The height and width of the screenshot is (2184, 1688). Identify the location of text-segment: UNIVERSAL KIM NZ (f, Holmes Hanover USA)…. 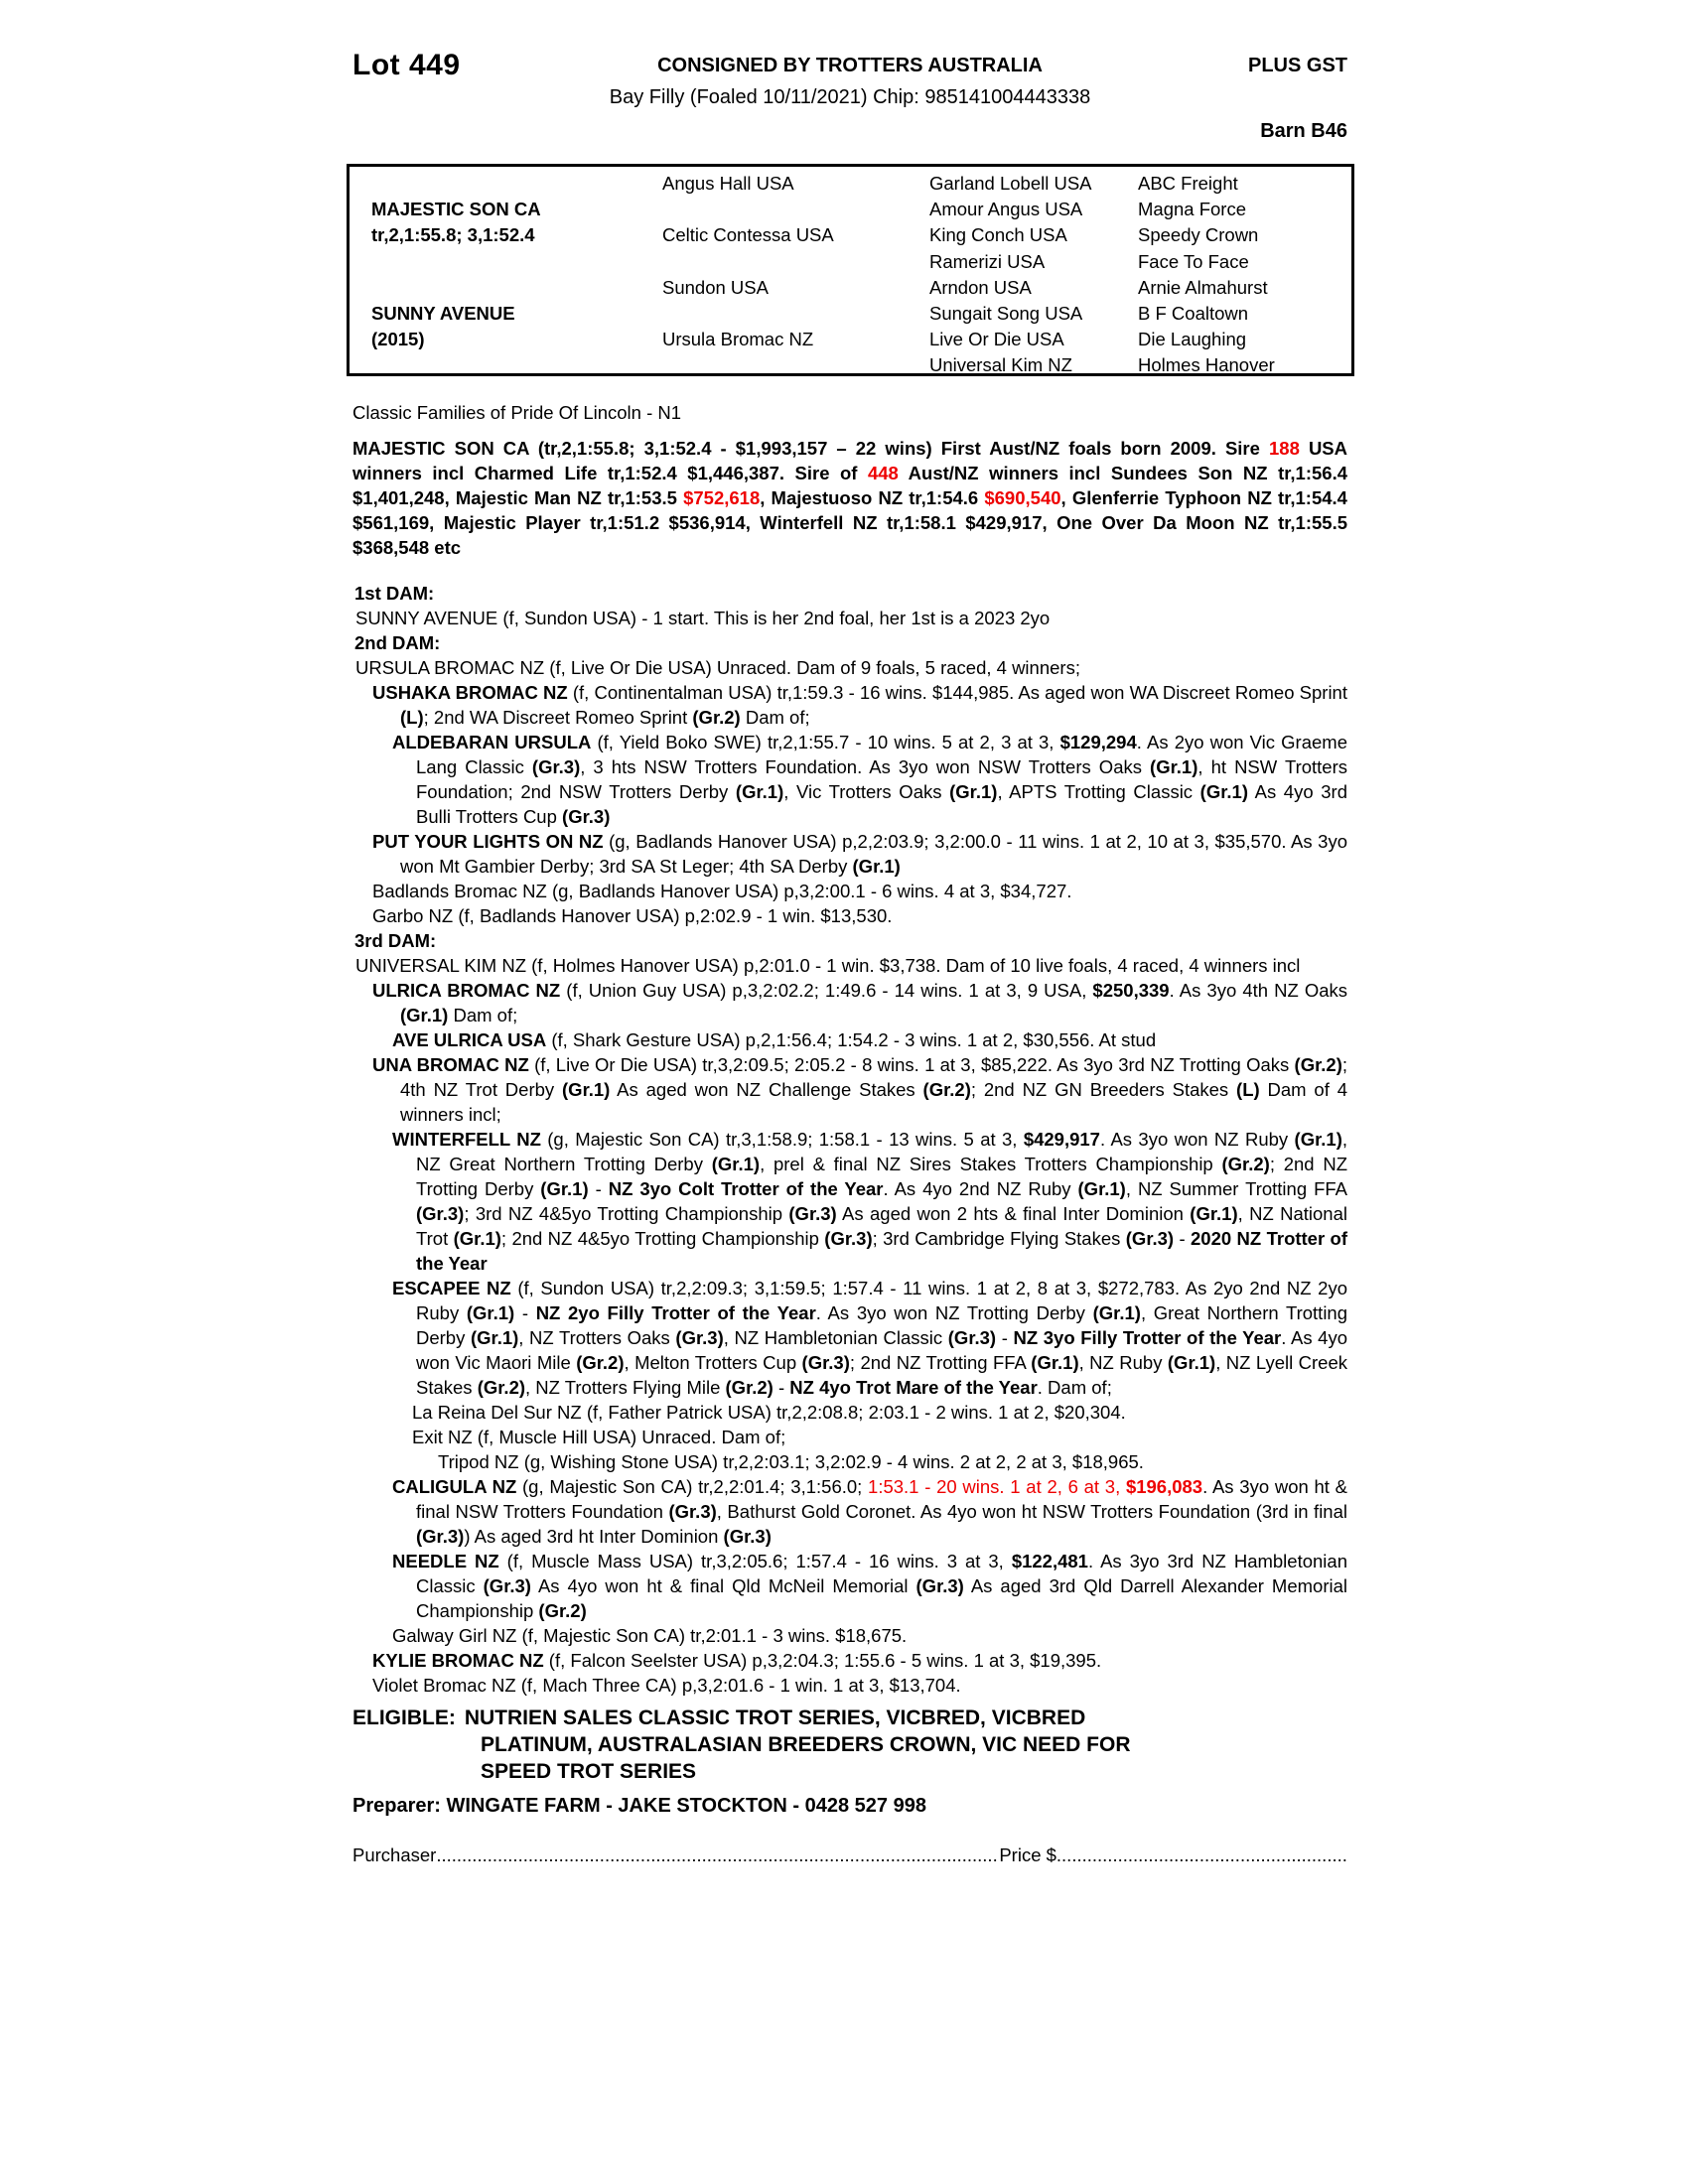
(828, 965).